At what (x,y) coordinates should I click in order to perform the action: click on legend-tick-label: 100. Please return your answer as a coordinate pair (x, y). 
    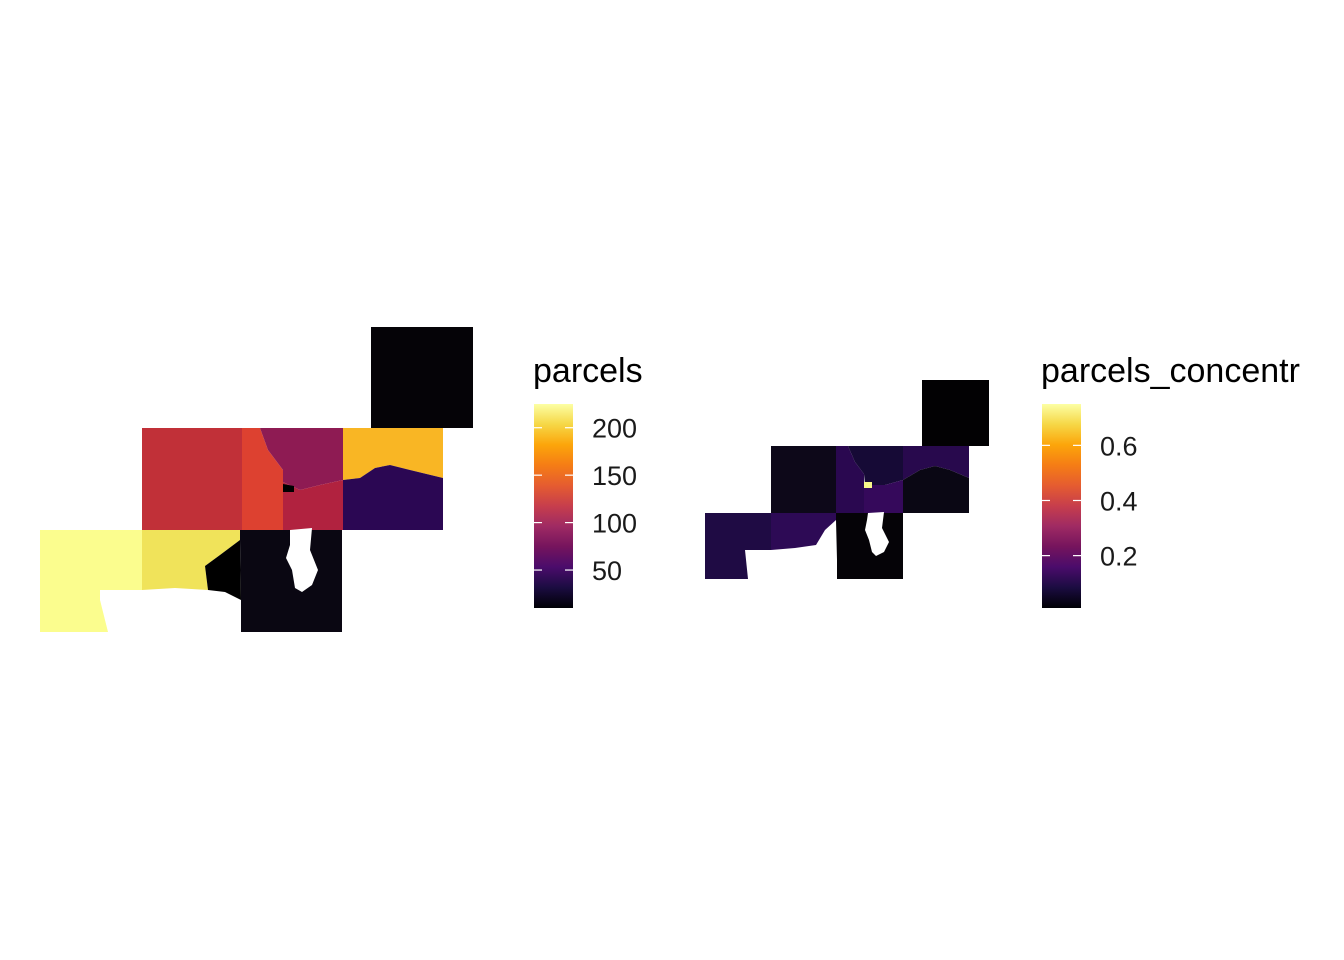
    Looking at the image, I should click on (614, 524).